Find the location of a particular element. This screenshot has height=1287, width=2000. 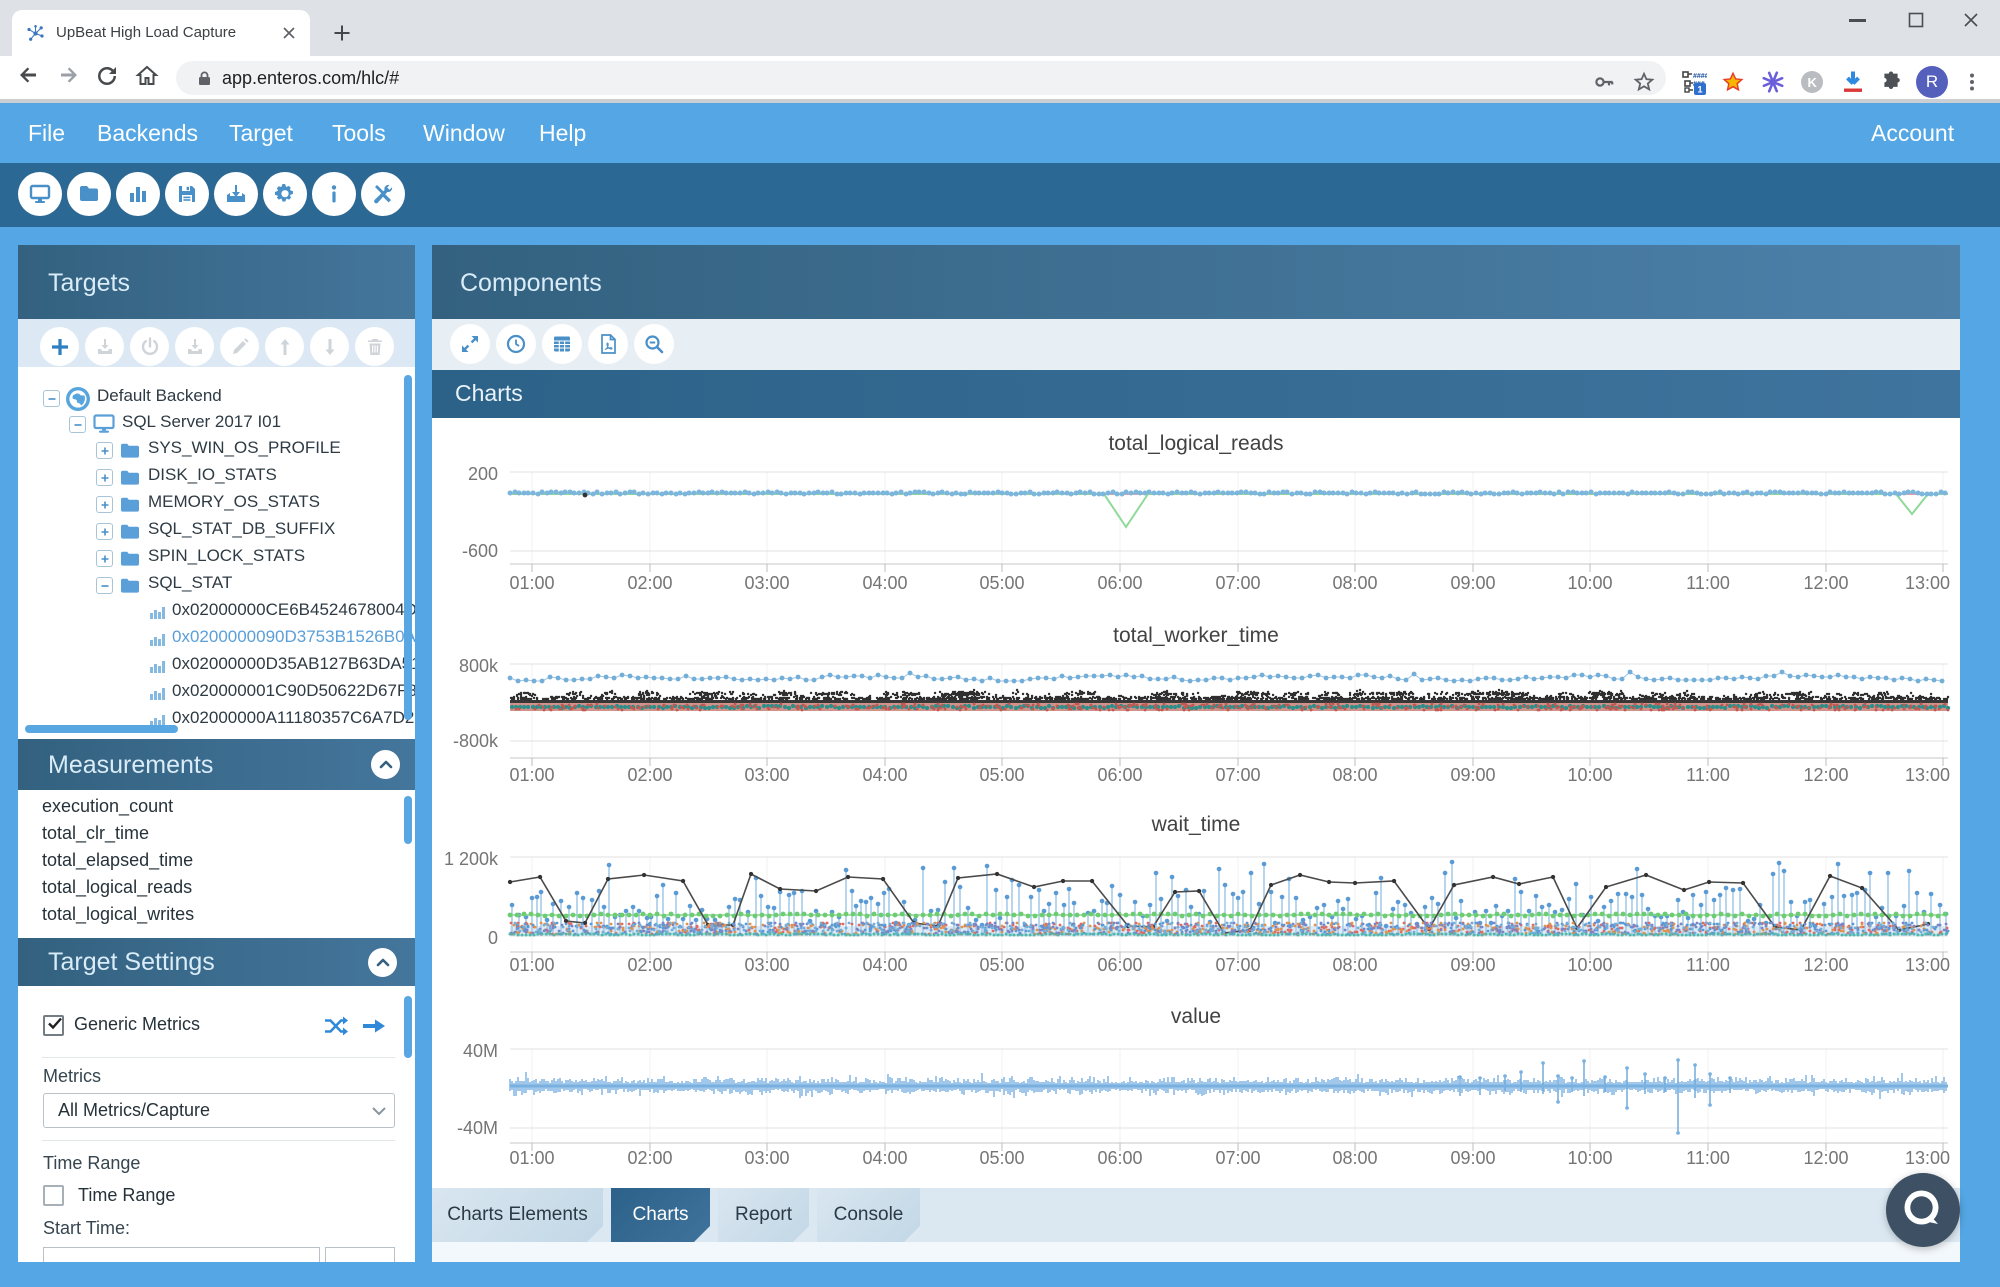

svg-text: total_worker_time is located at coordinates (1196, 635).